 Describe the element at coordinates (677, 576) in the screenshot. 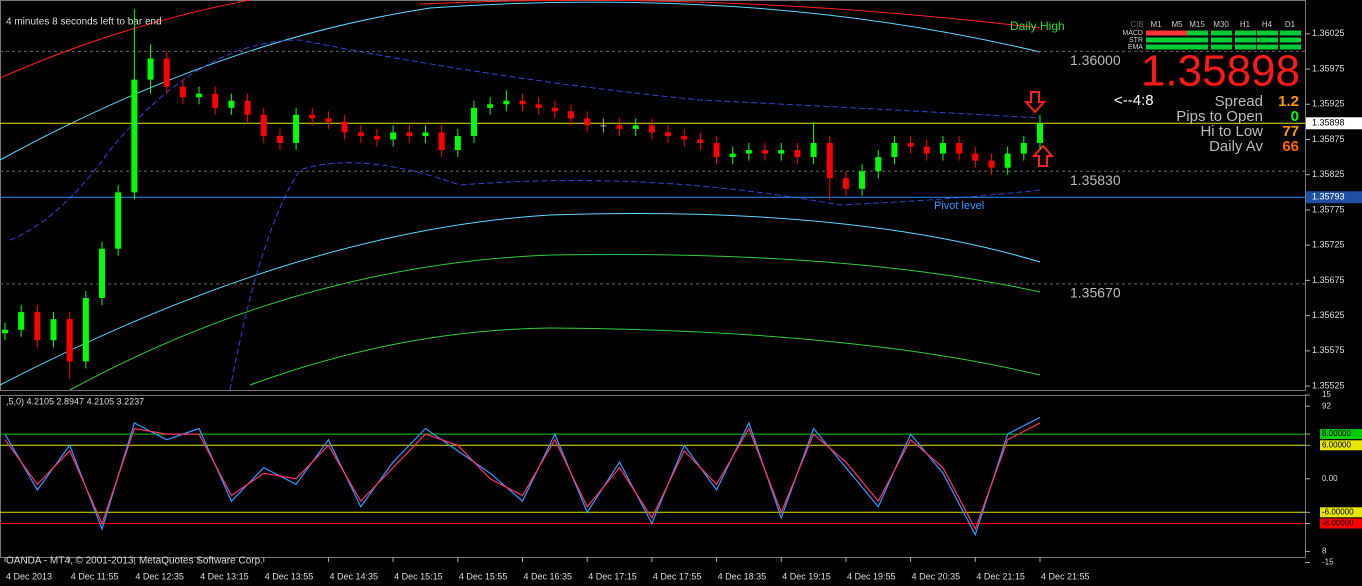

I see `x-tick-label: 4 Dec 17:55` at that location.